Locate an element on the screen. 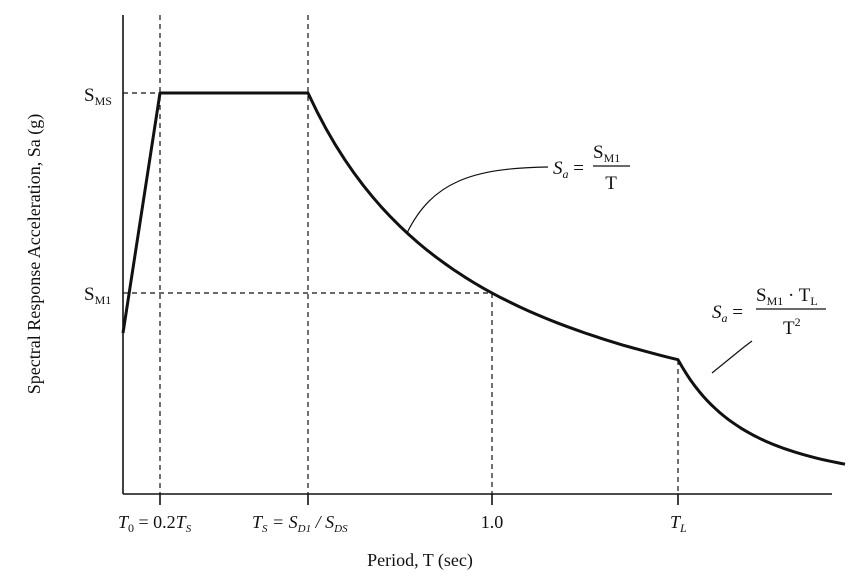  svg-text: T is located at coordinates (611, 183).